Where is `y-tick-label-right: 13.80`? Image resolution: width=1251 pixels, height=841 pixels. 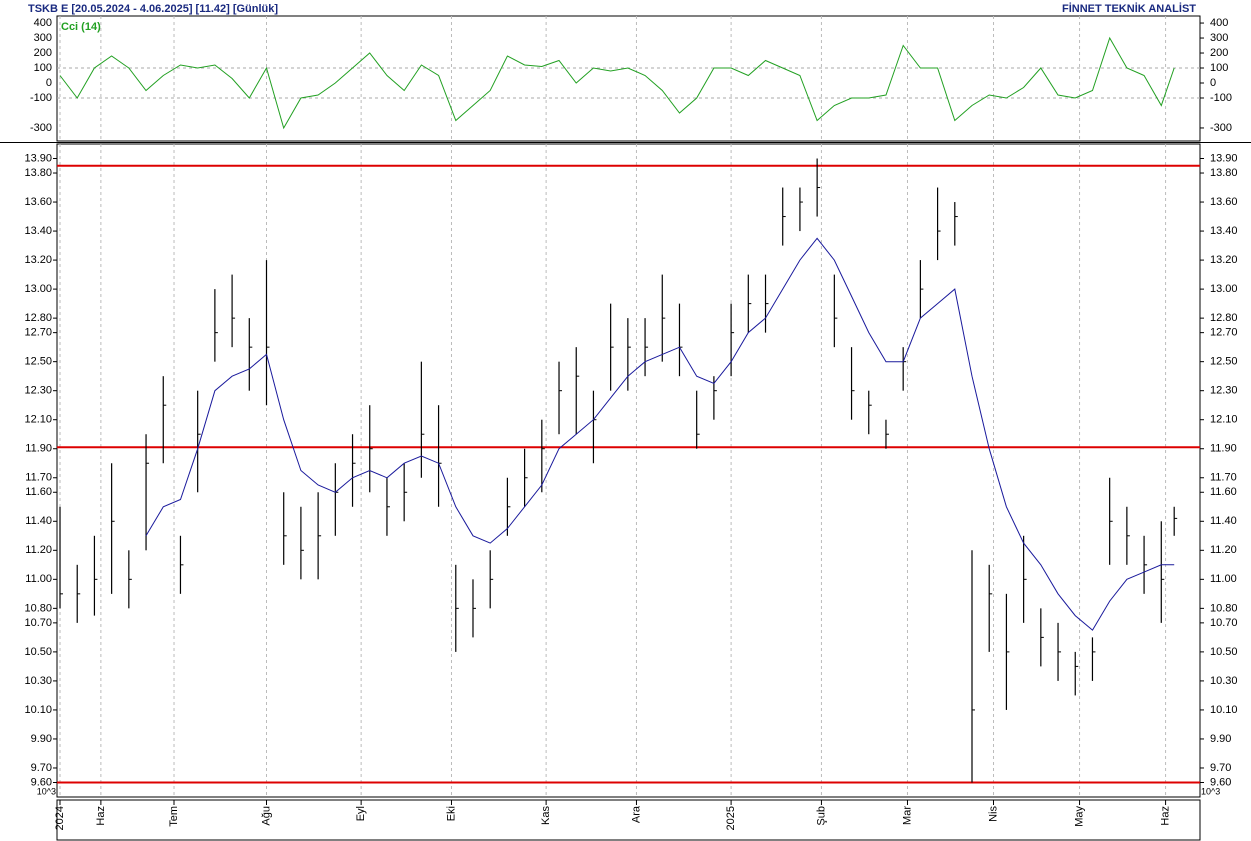
y-tick-label-right: 13.80 is located at coordinates (1224, 173).